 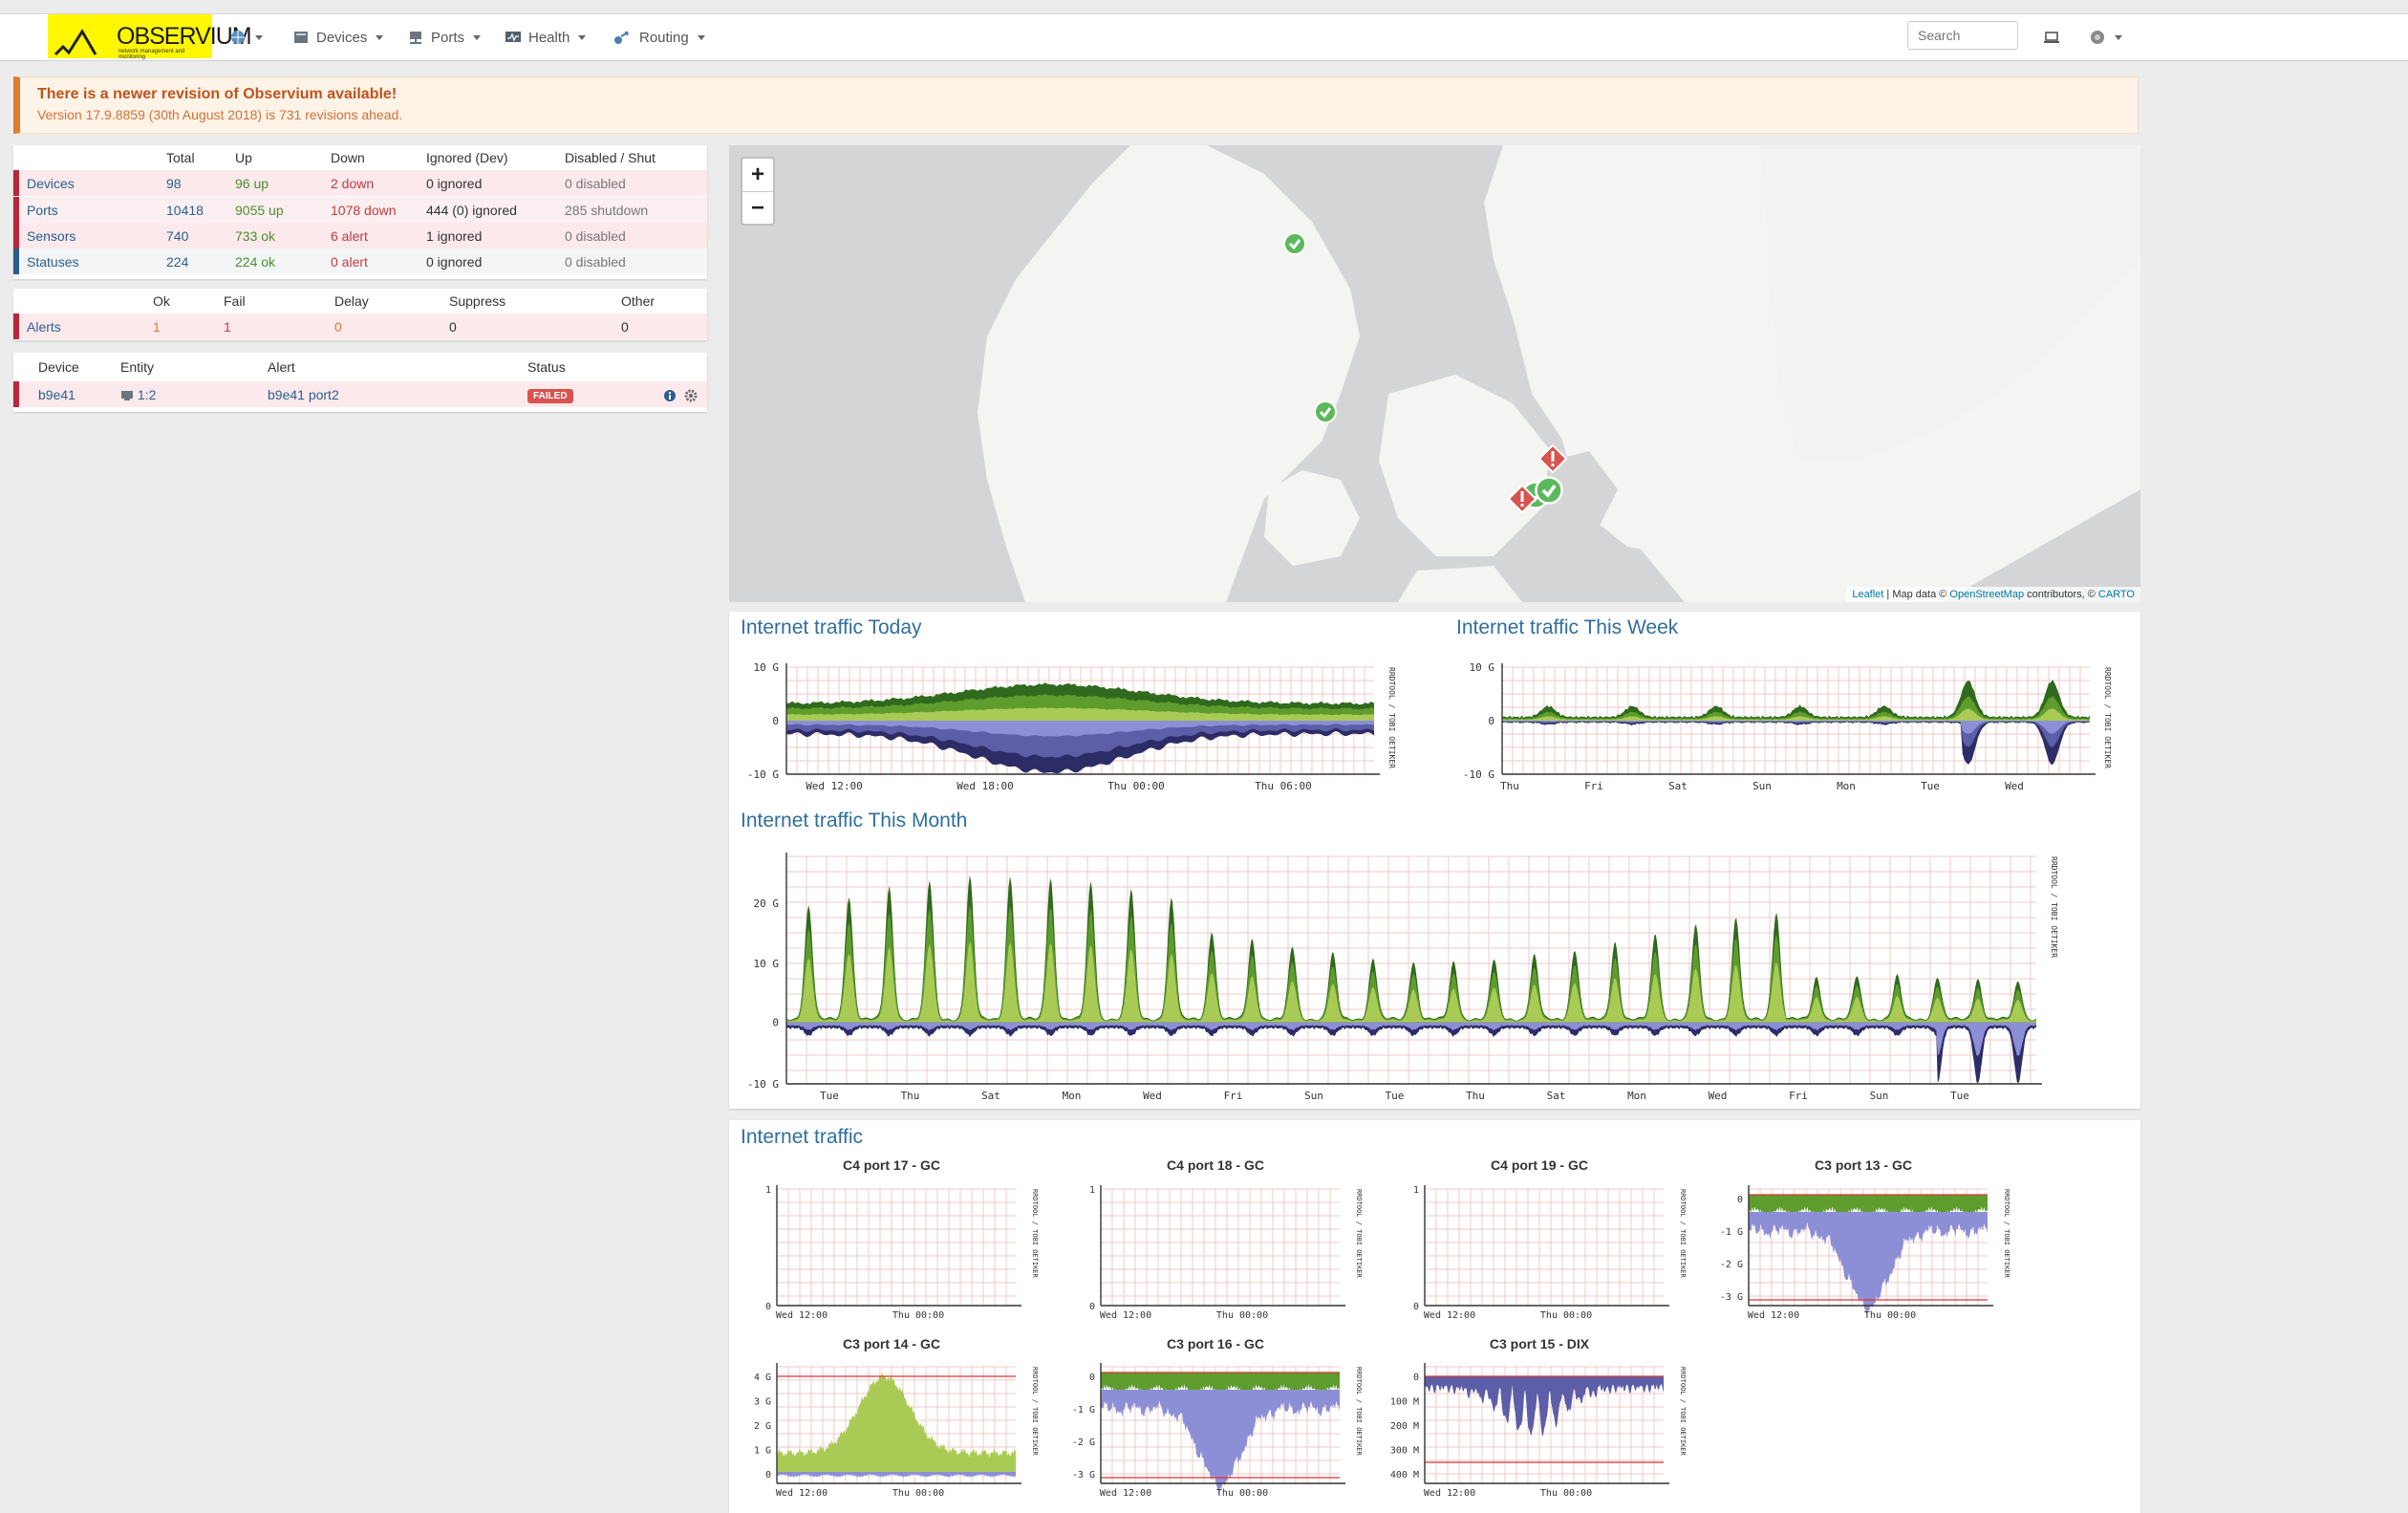 What do you see at coordinates (691, 396) in the screenshot?
I see `gear-icon` at bounding box center [691, 396].